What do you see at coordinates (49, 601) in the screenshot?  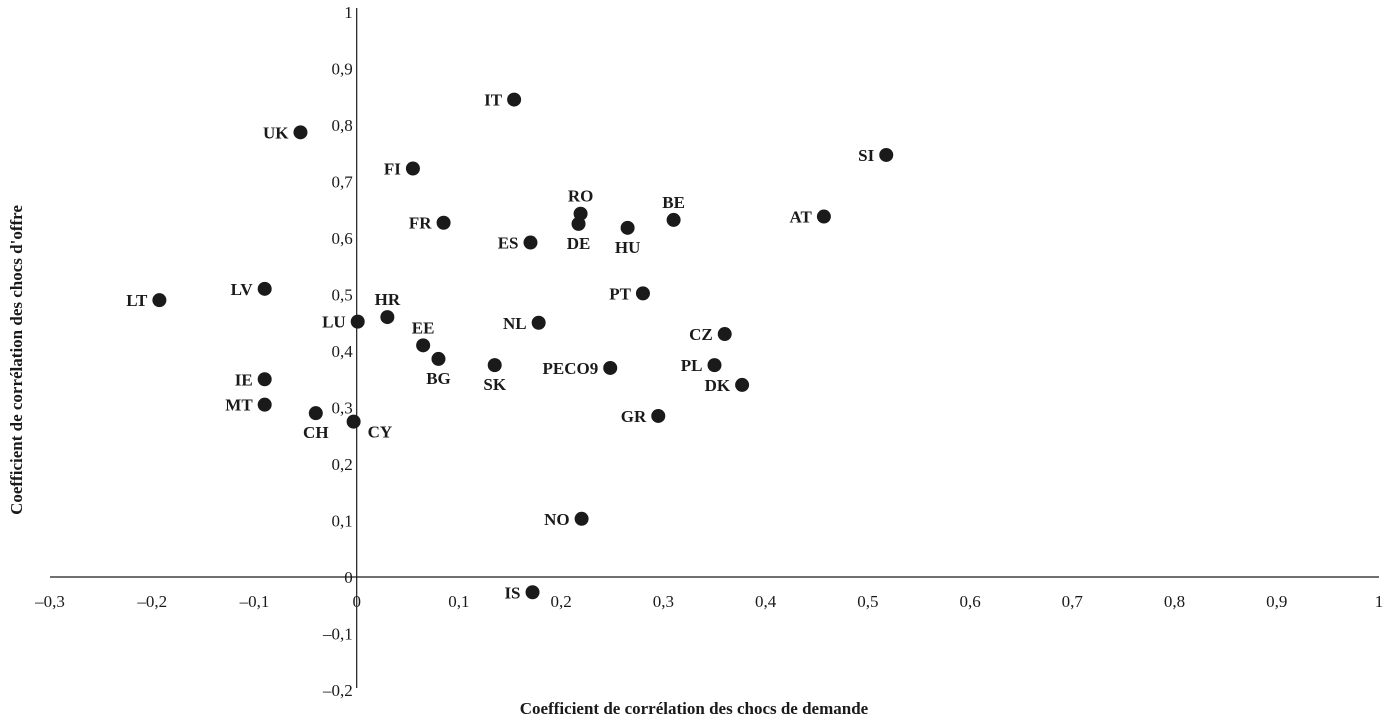 I see `x-tick-label: –0,3` at bounding box center [49, 601].